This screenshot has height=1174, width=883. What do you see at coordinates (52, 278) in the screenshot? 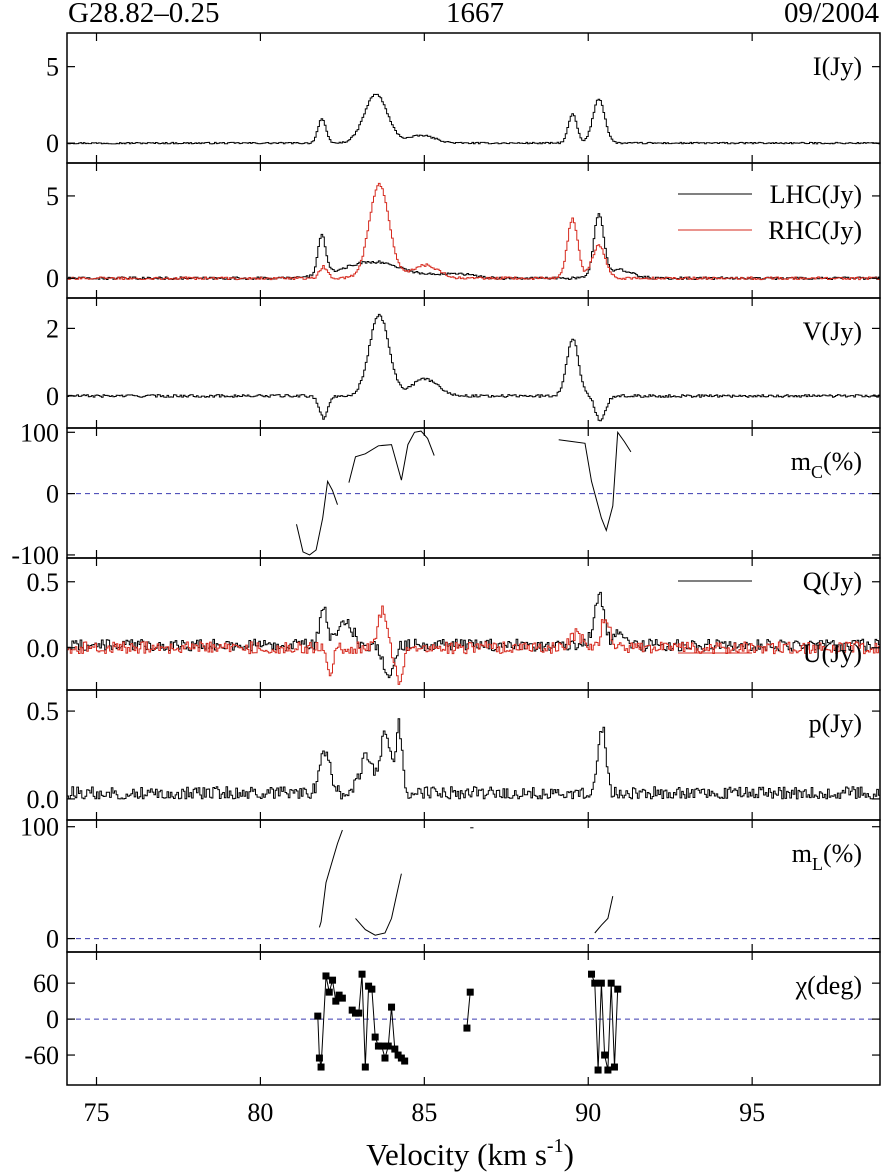
I see `y-tick-label-LR-0: 0` at bounding box center [52, 278].